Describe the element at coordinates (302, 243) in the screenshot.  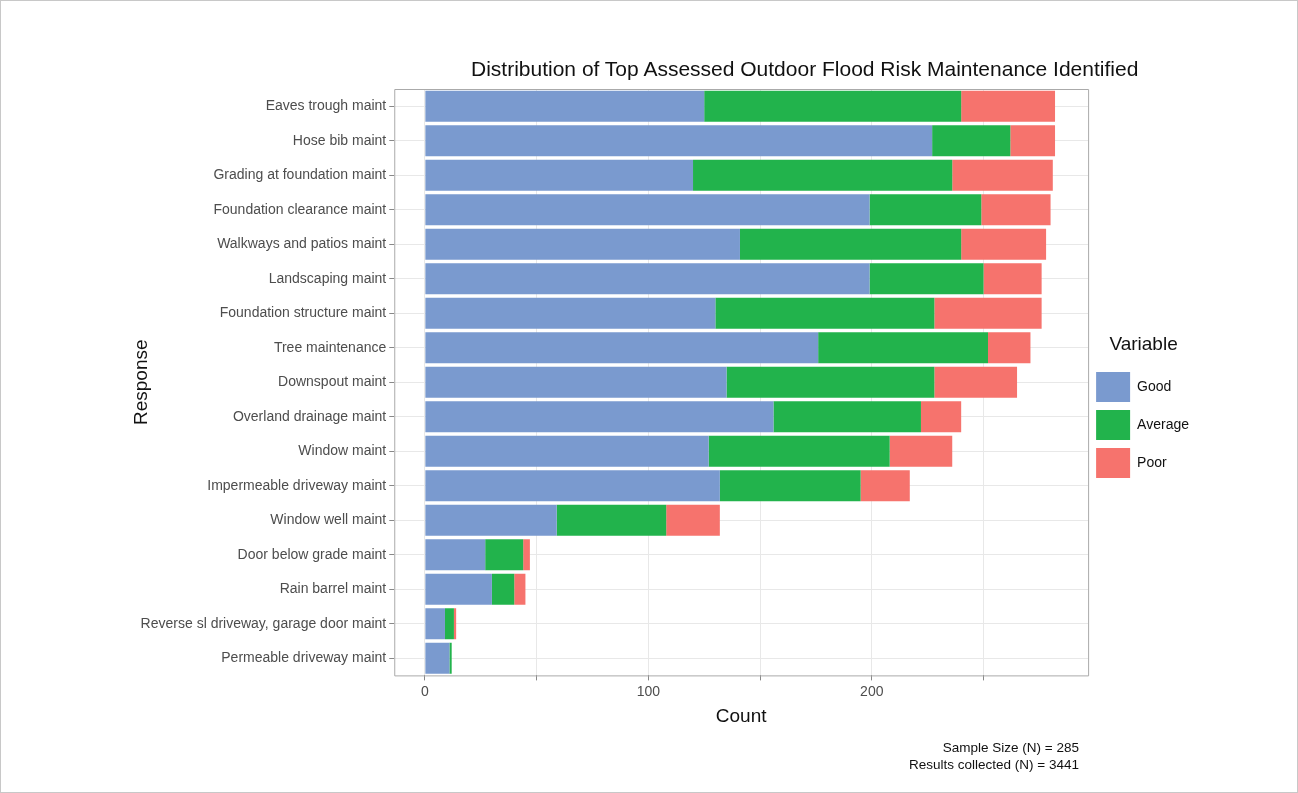
I see `y-tick-label: Walkways and patios maint` at that location.